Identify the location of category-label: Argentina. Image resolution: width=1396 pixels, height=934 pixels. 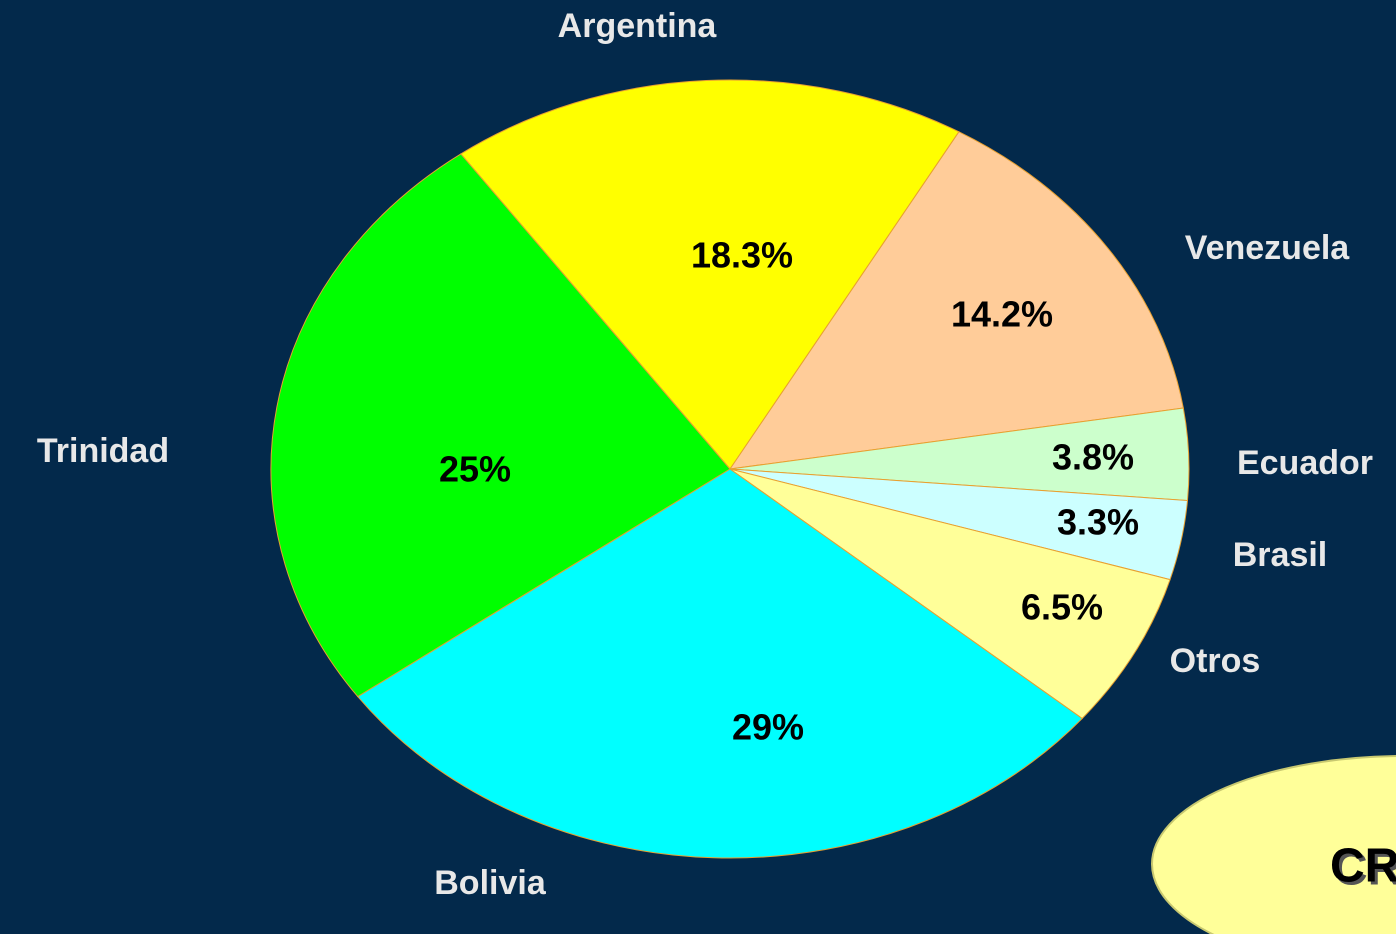
(638, 26).